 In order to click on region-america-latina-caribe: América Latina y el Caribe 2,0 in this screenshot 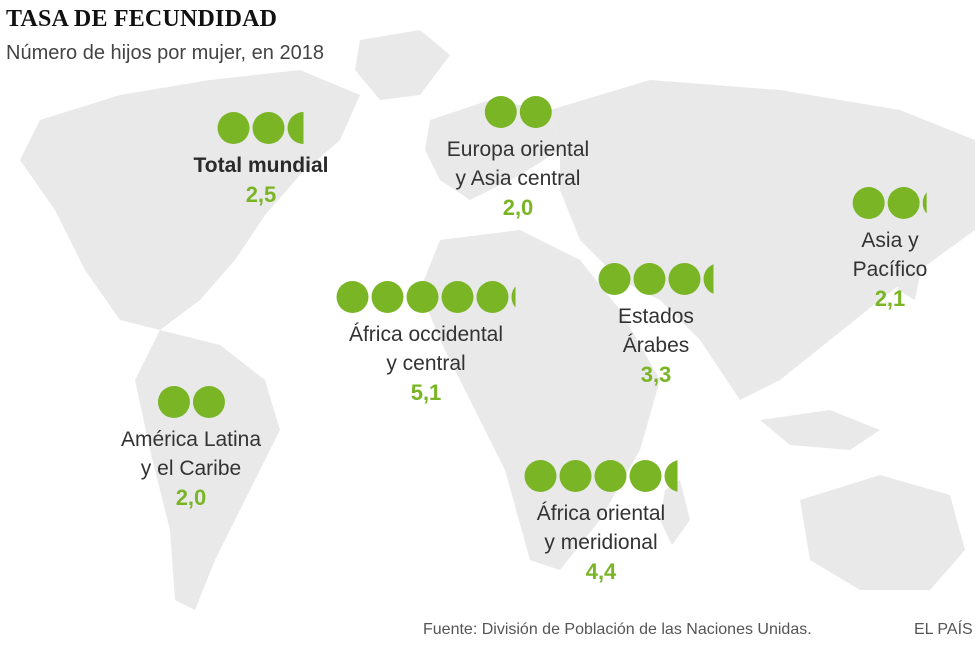, I will do `click(191, 448)`.